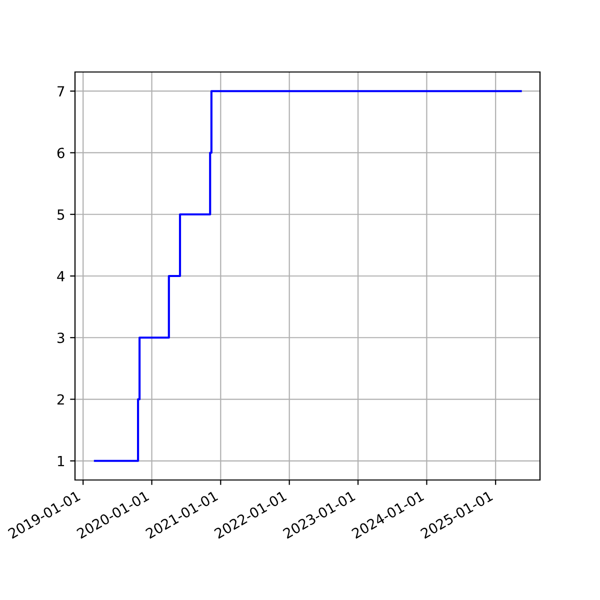 The height and width of the screenshot is (600, 600). What do you see at coordinates (61, 338) in the screenshot?
I see `y-tick-label: 3` at bounding box center [61, 338].